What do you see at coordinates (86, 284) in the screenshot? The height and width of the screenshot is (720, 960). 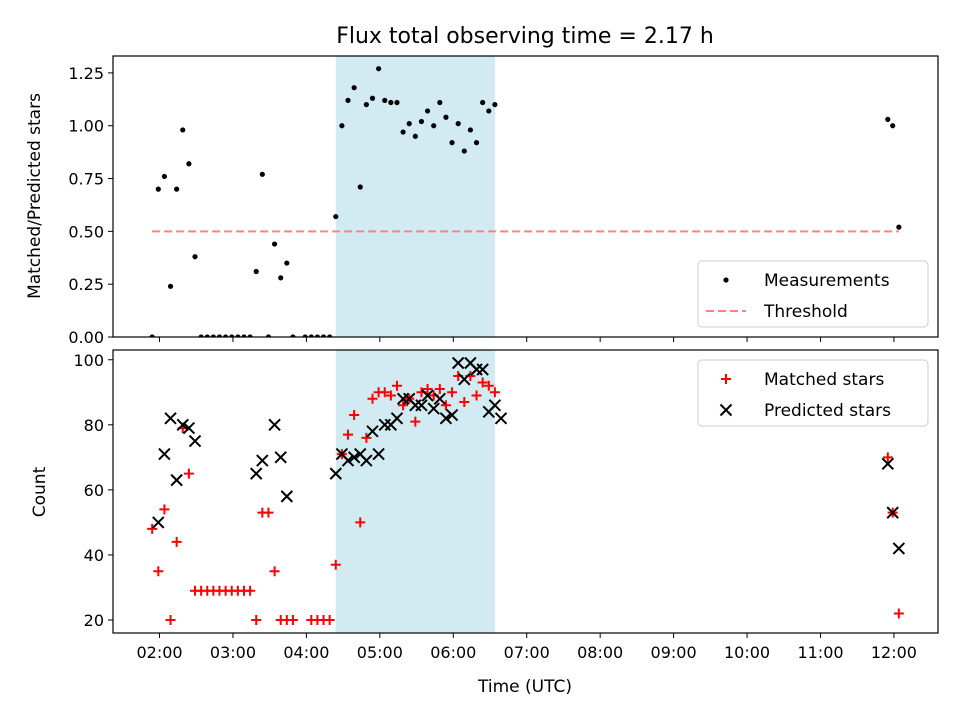 I see `y-tick-label: 0.25` at bounding box center [86, 284].